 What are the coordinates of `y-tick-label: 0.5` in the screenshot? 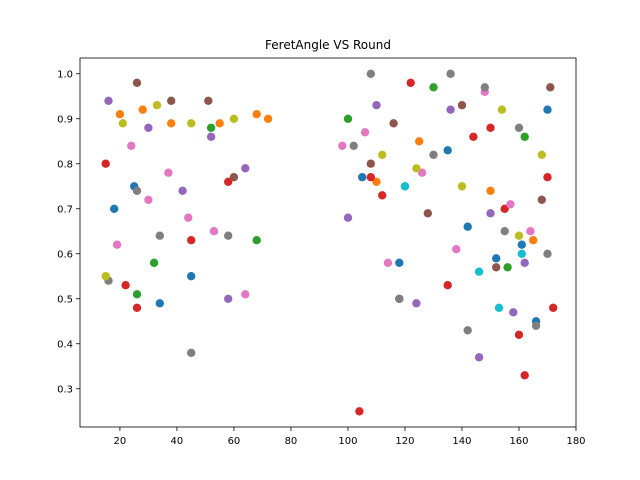 It's located at (65, 299).